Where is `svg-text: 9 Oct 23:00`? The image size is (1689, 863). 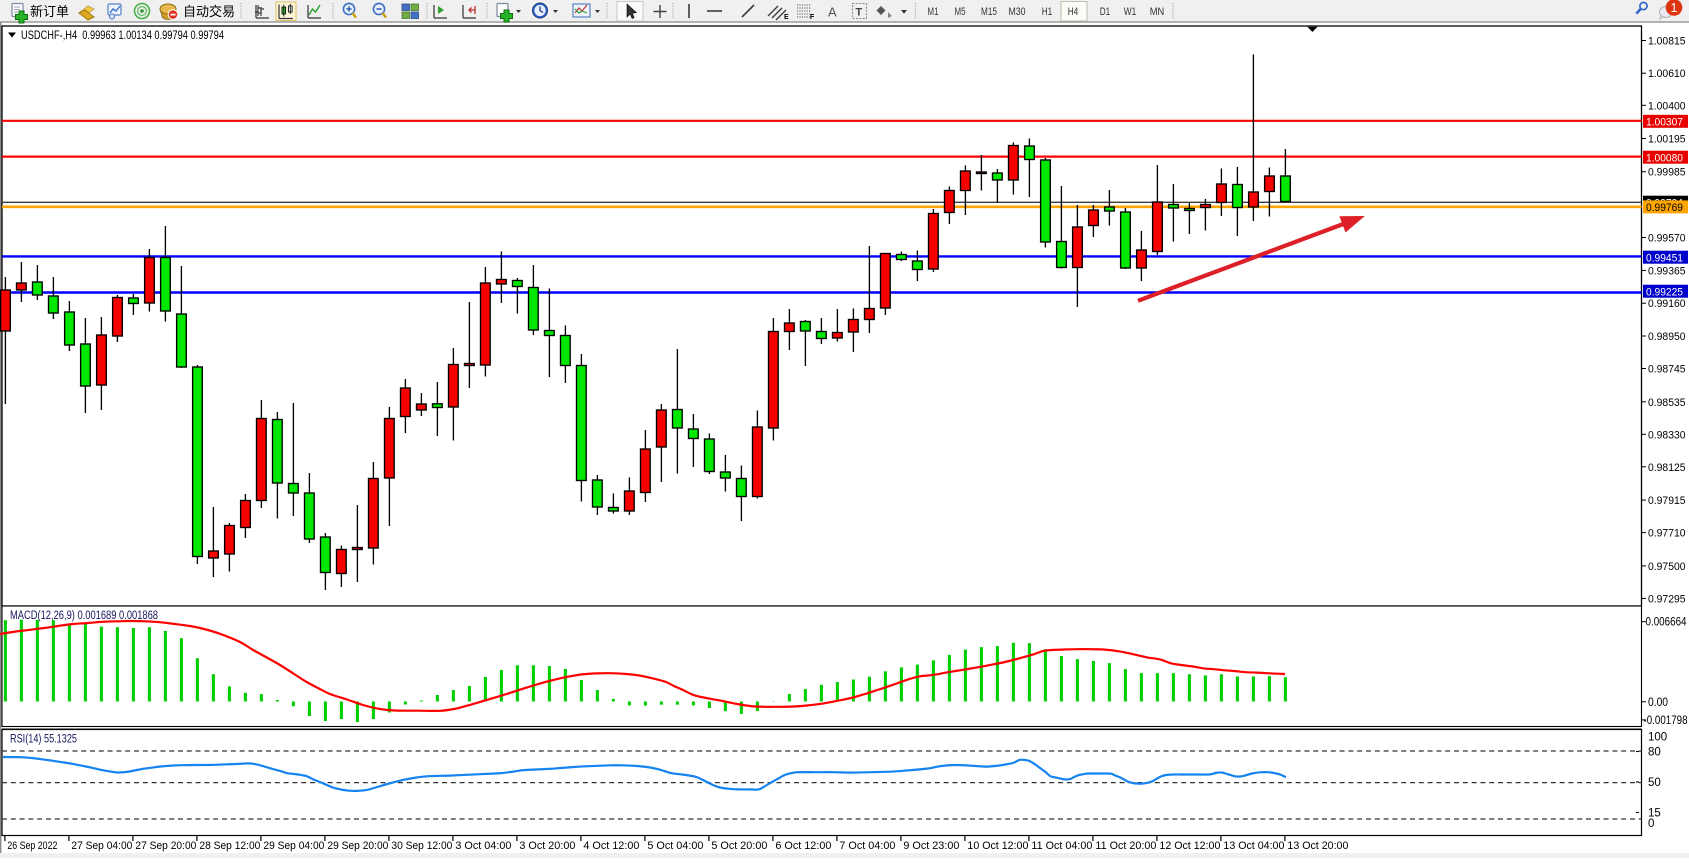 svg-text: 9 Oct 23:00 is located at coordinates (931, 846).